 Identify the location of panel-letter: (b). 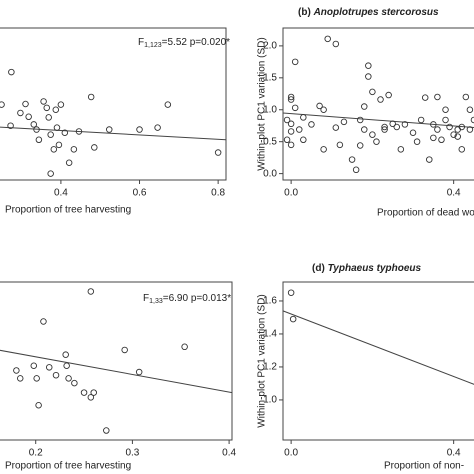
(304, 12).